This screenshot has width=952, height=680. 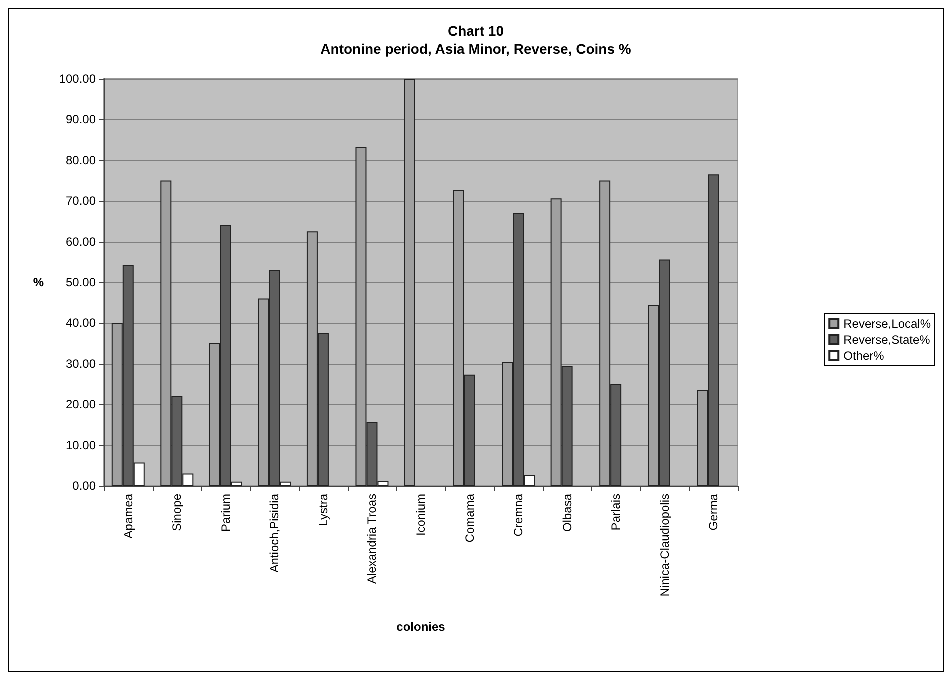 What do you see at coordinates (81, 201) in the screenshot?
I see `y-tick-label: 70.00` at bounding box center [81, 201].